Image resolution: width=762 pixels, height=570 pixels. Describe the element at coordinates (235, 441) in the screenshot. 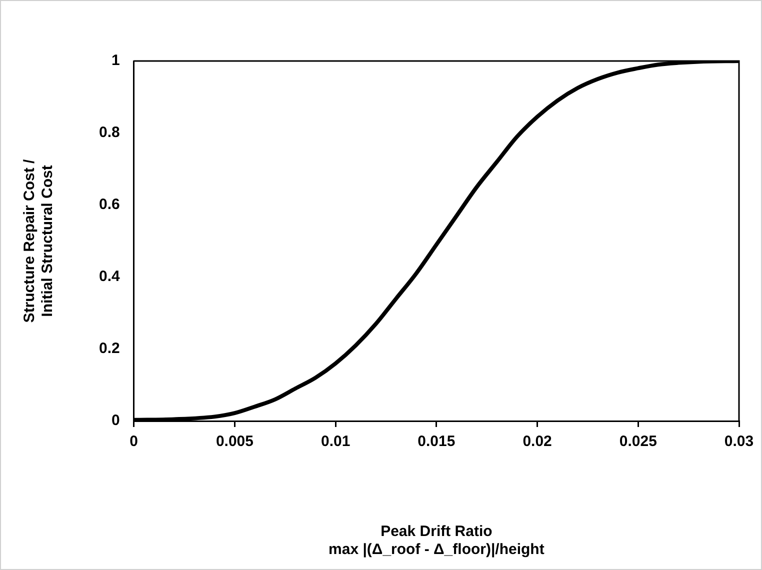

I see `x-tick-label: 0.005` at that location.